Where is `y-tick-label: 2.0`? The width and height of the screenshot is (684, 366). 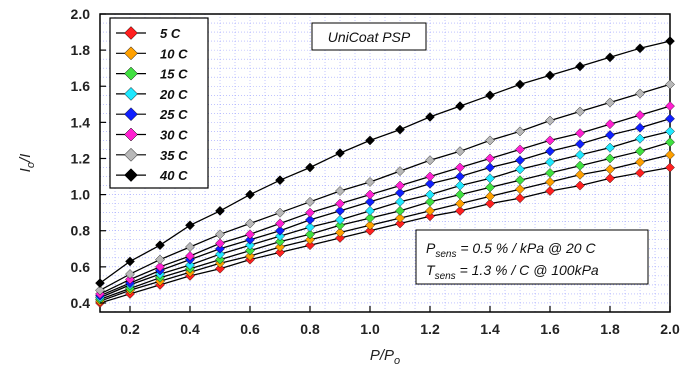
y-tick-label: 2.0 is located at coordinates (81, 14).